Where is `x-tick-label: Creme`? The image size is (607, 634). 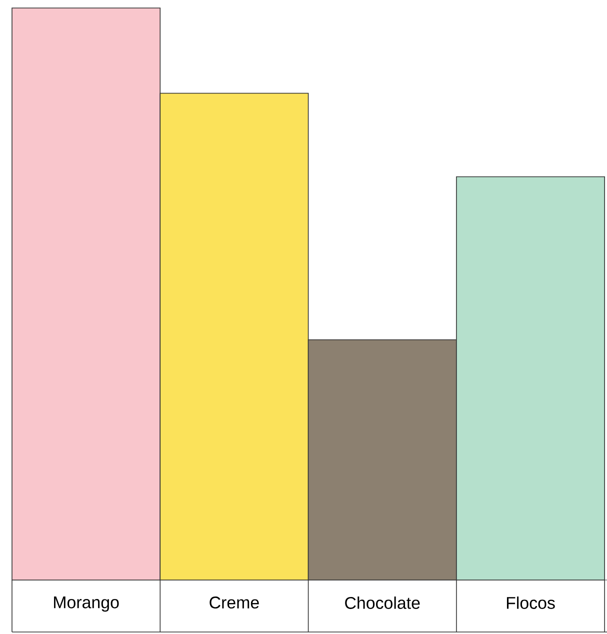 x-tick-label: Creme is located at coordinates (234, 602).